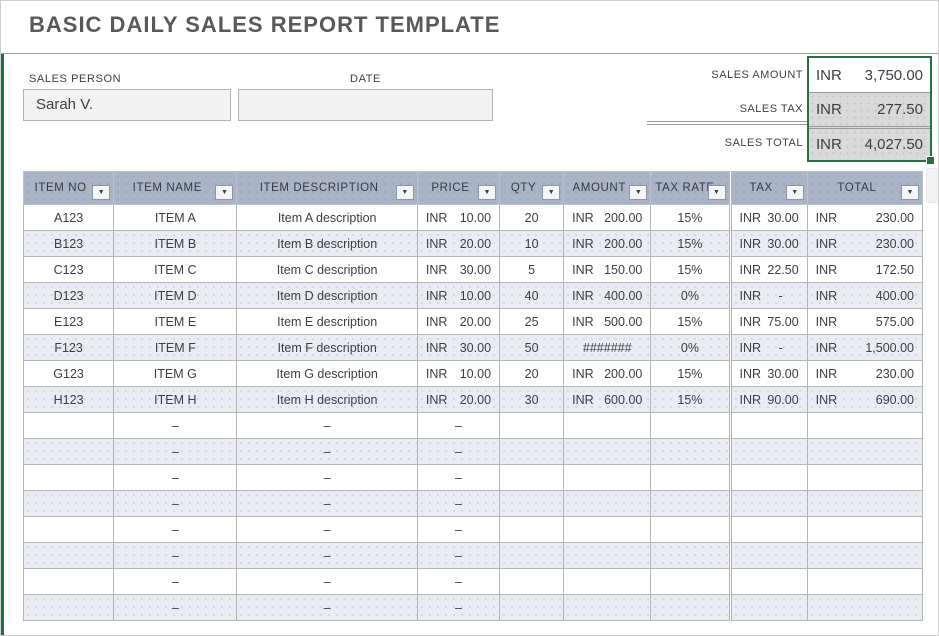 The width and height of the screenshot is (939, 636). Describe the element at coordinates (638, 192) in the screenshot. I see `filter-button-amount: ▼` at that location.